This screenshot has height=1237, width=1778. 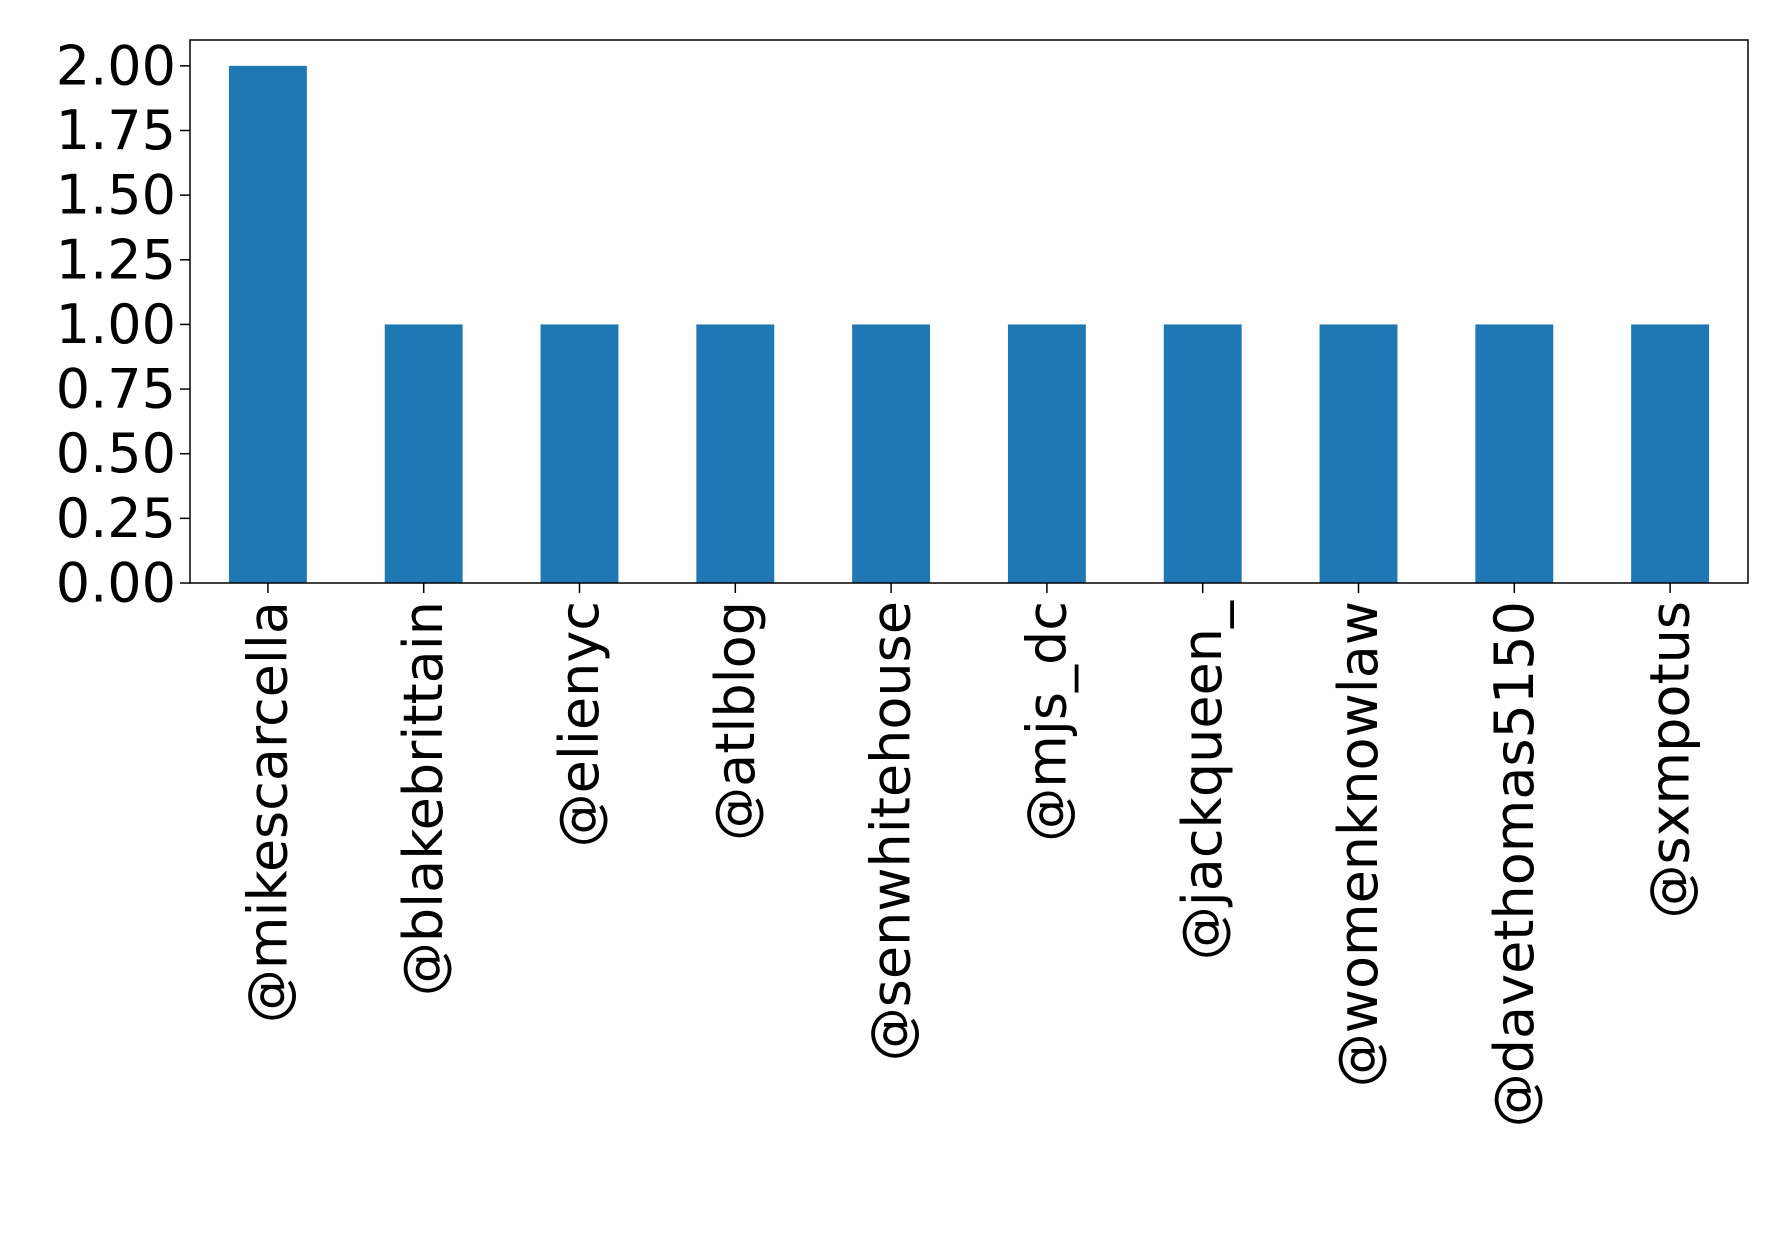 I want to click on y-tick-label: 0.75, so click(x=116, y=389).